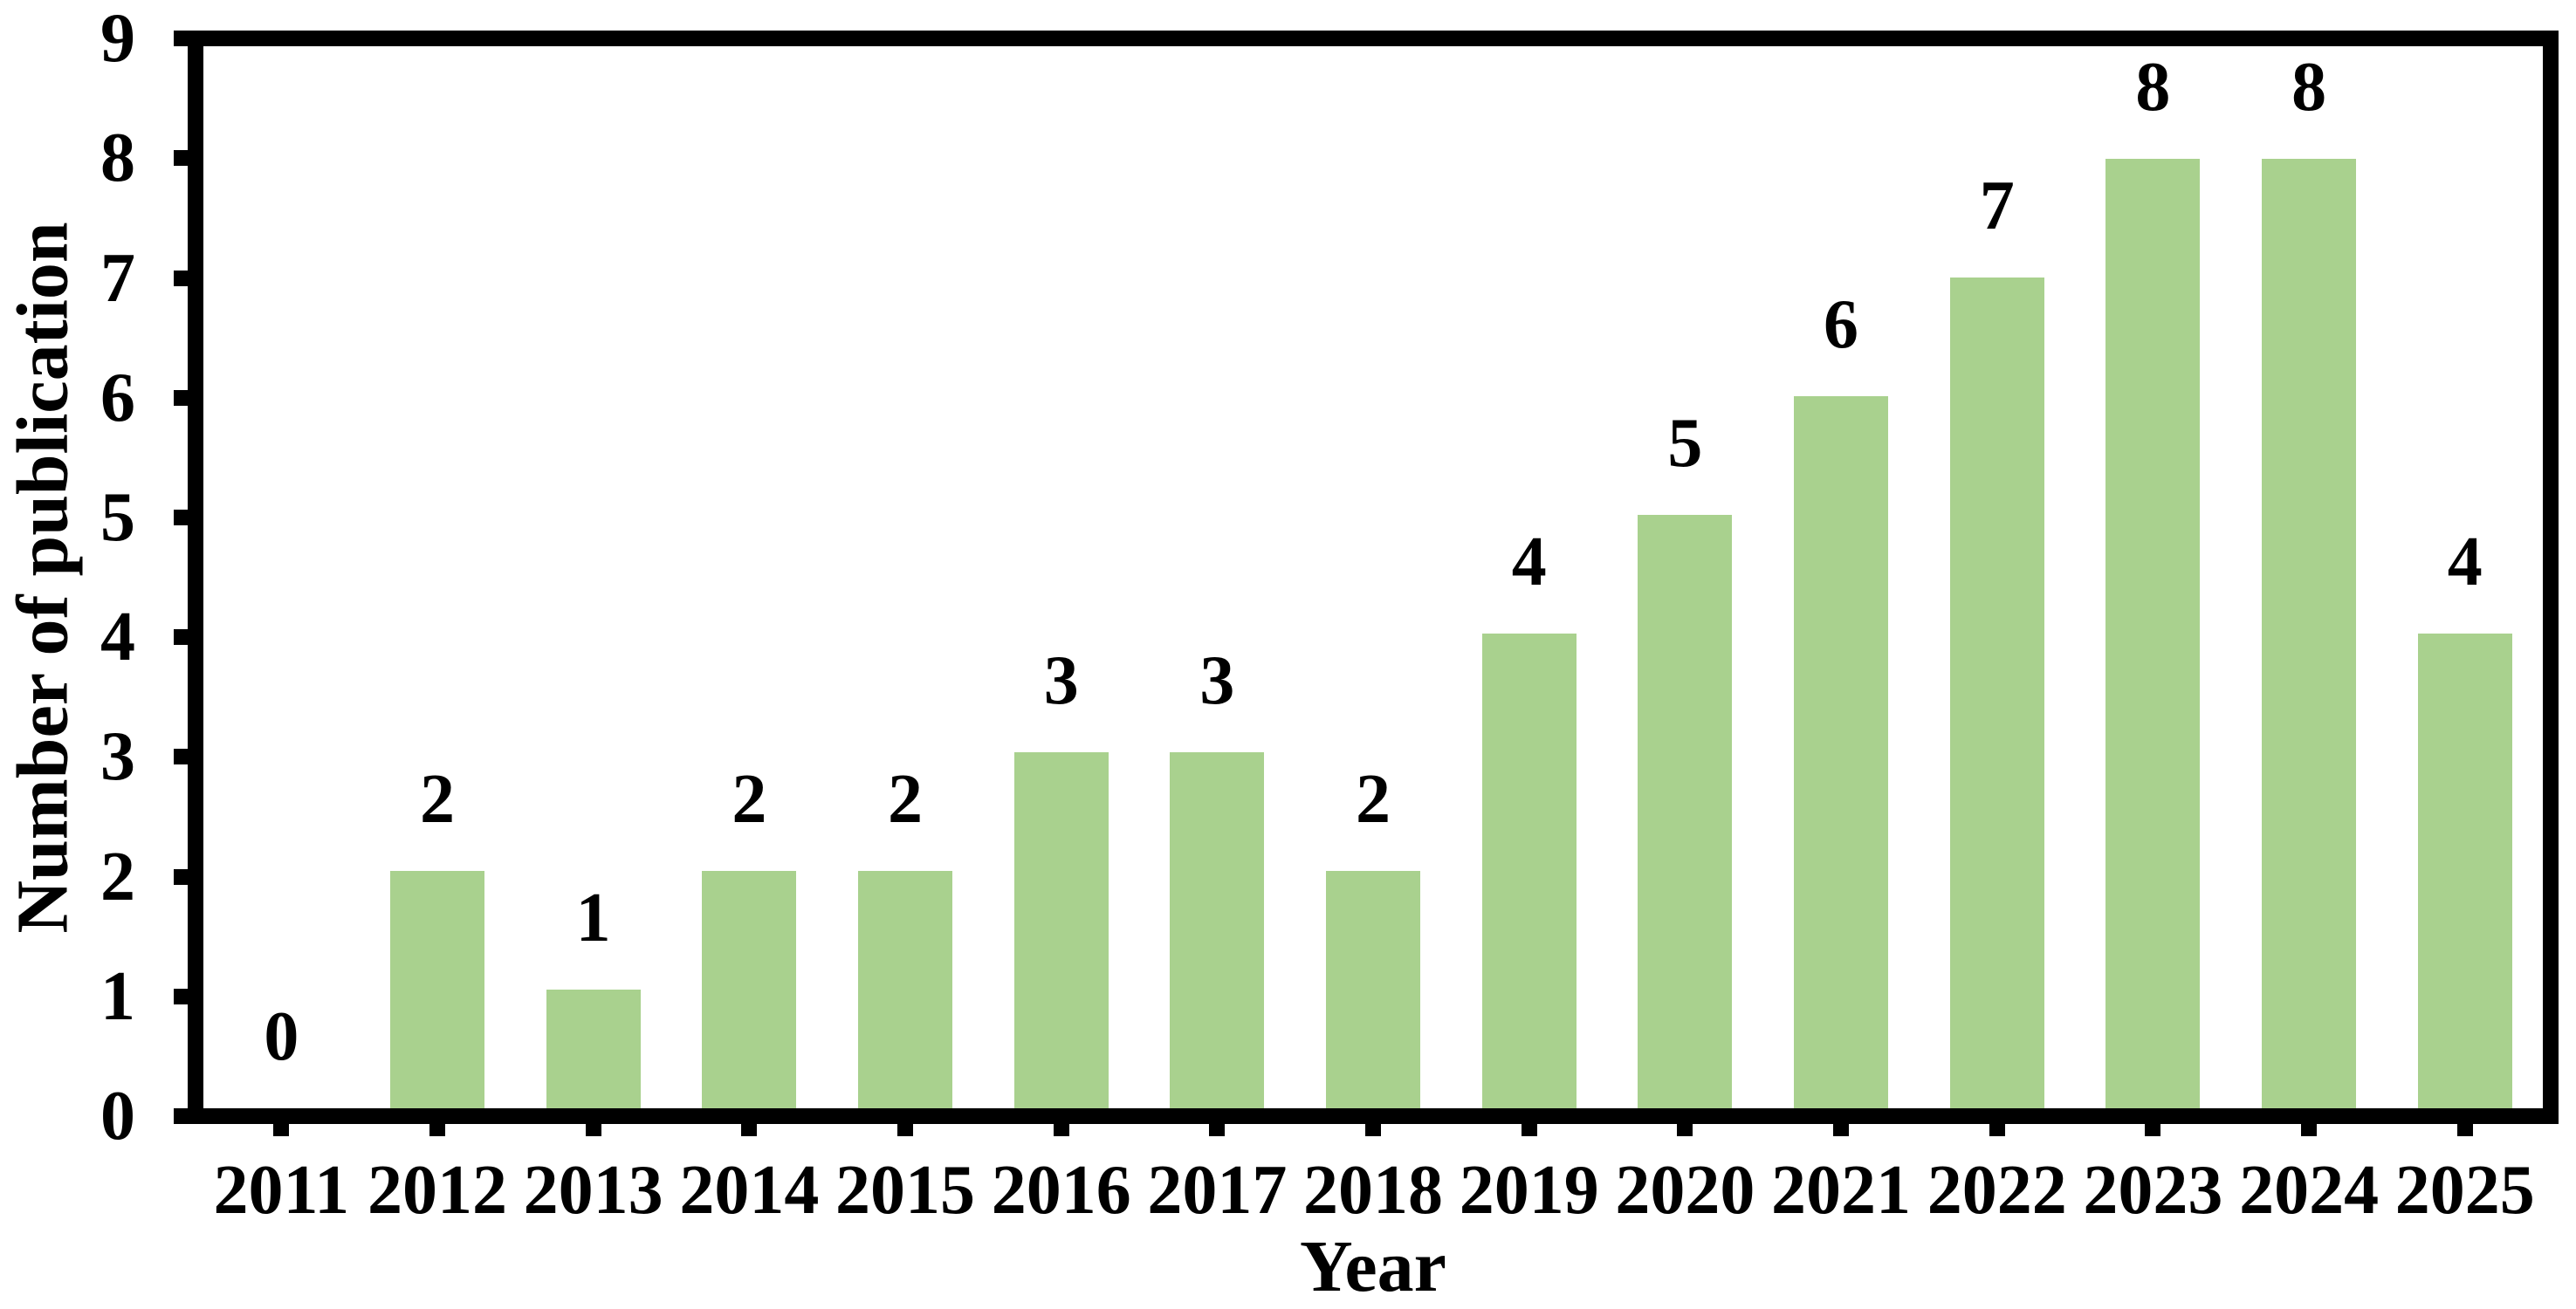 This screenshot has width=2576, height=1309. What do you see at coordinates (1217, 1191) in the screenshot?
I see `x-tick-label-2017: 2017` at bounding box center [1217, 1191].